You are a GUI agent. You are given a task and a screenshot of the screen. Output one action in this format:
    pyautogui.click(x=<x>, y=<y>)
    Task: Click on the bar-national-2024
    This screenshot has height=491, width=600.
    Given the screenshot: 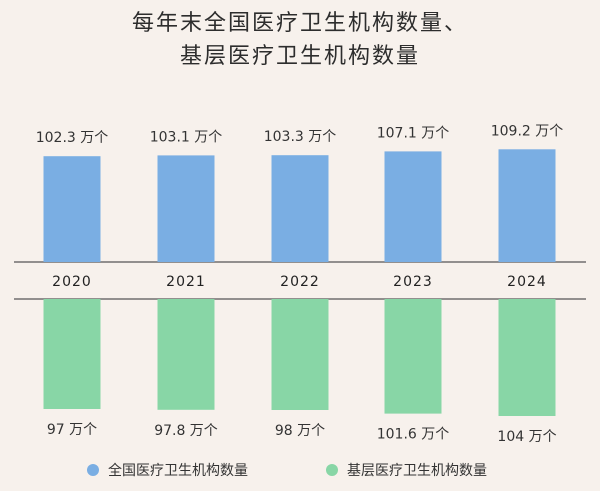 What is the action you would take?
    pyautogui.click(x=527, y=205)
    